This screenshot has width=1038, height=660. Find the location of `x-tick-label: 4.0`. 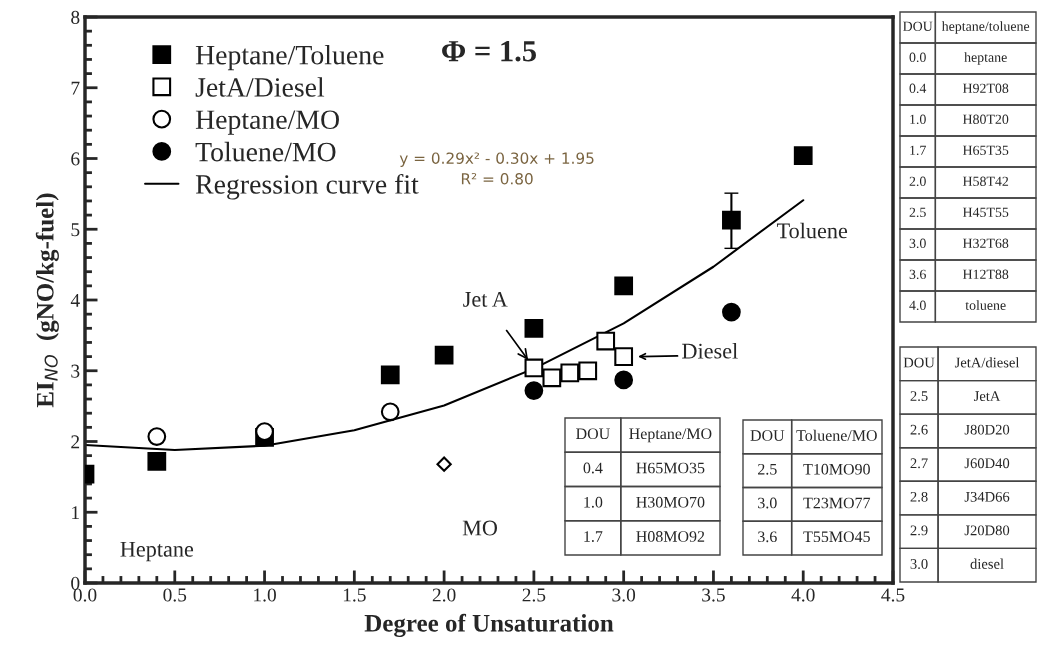

x-tick-label: 4.0 is located at coordinates (803, 595).